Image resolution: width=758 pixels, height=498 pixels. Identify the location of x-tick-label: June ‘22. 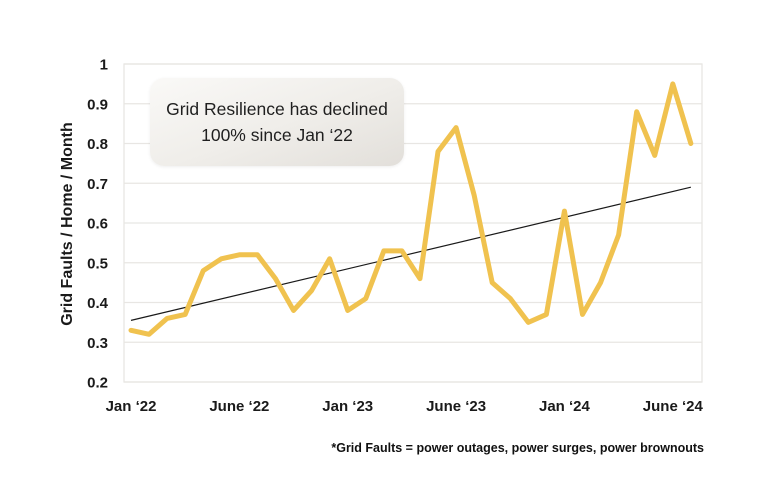
(239, 406).